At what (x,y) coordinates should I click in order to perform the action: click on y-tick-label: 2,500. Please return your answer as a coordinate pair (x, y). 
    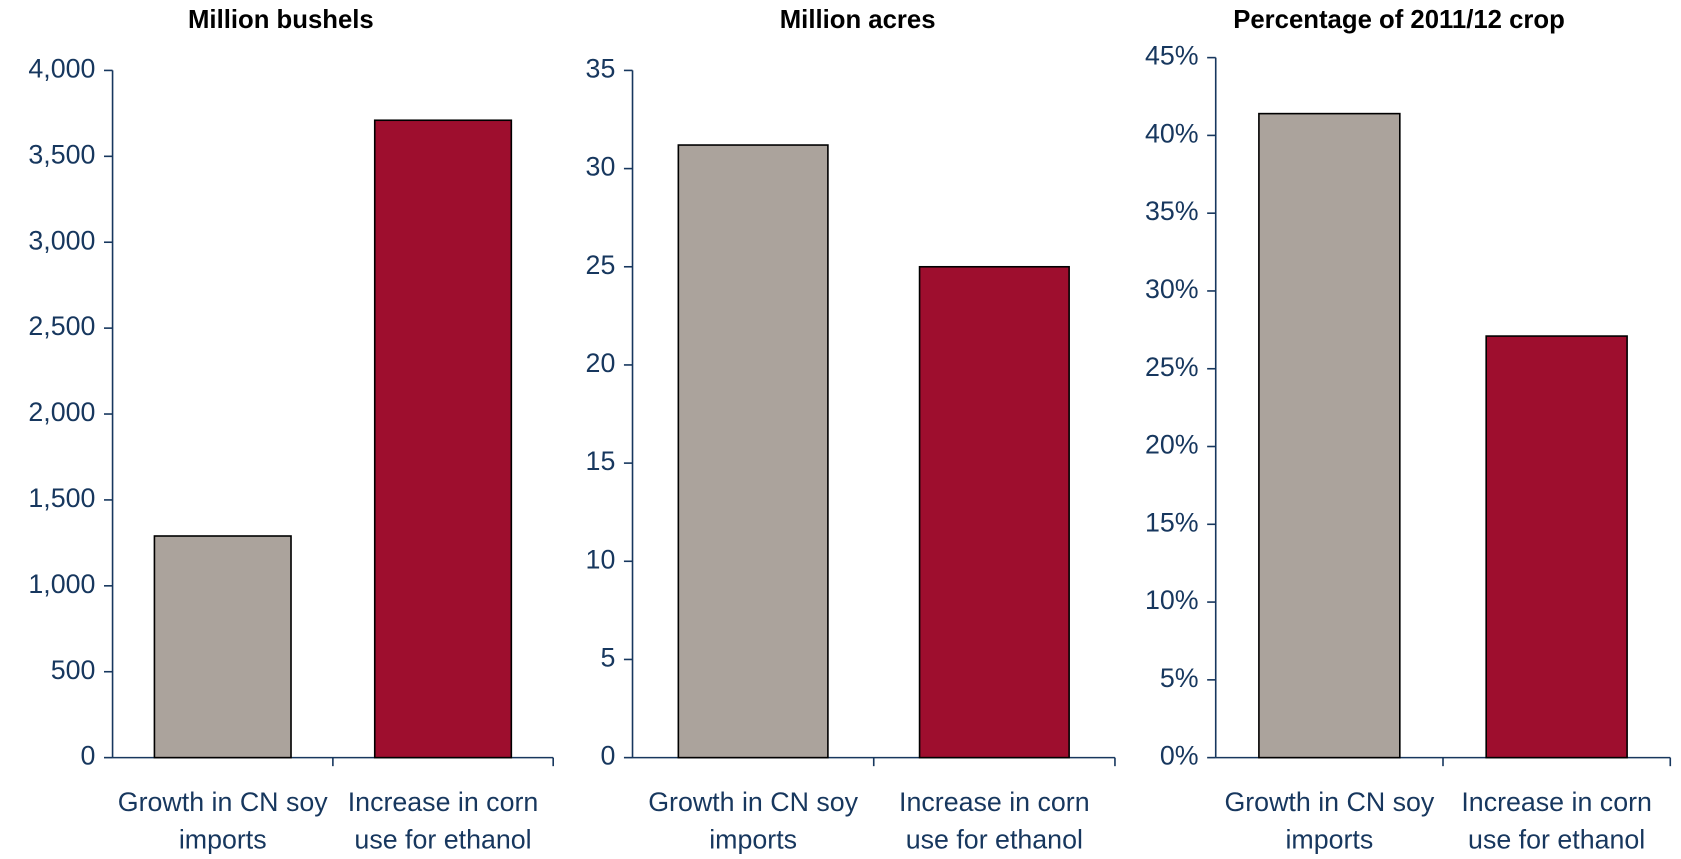
    Looking at the image, I should click on (61, 326).